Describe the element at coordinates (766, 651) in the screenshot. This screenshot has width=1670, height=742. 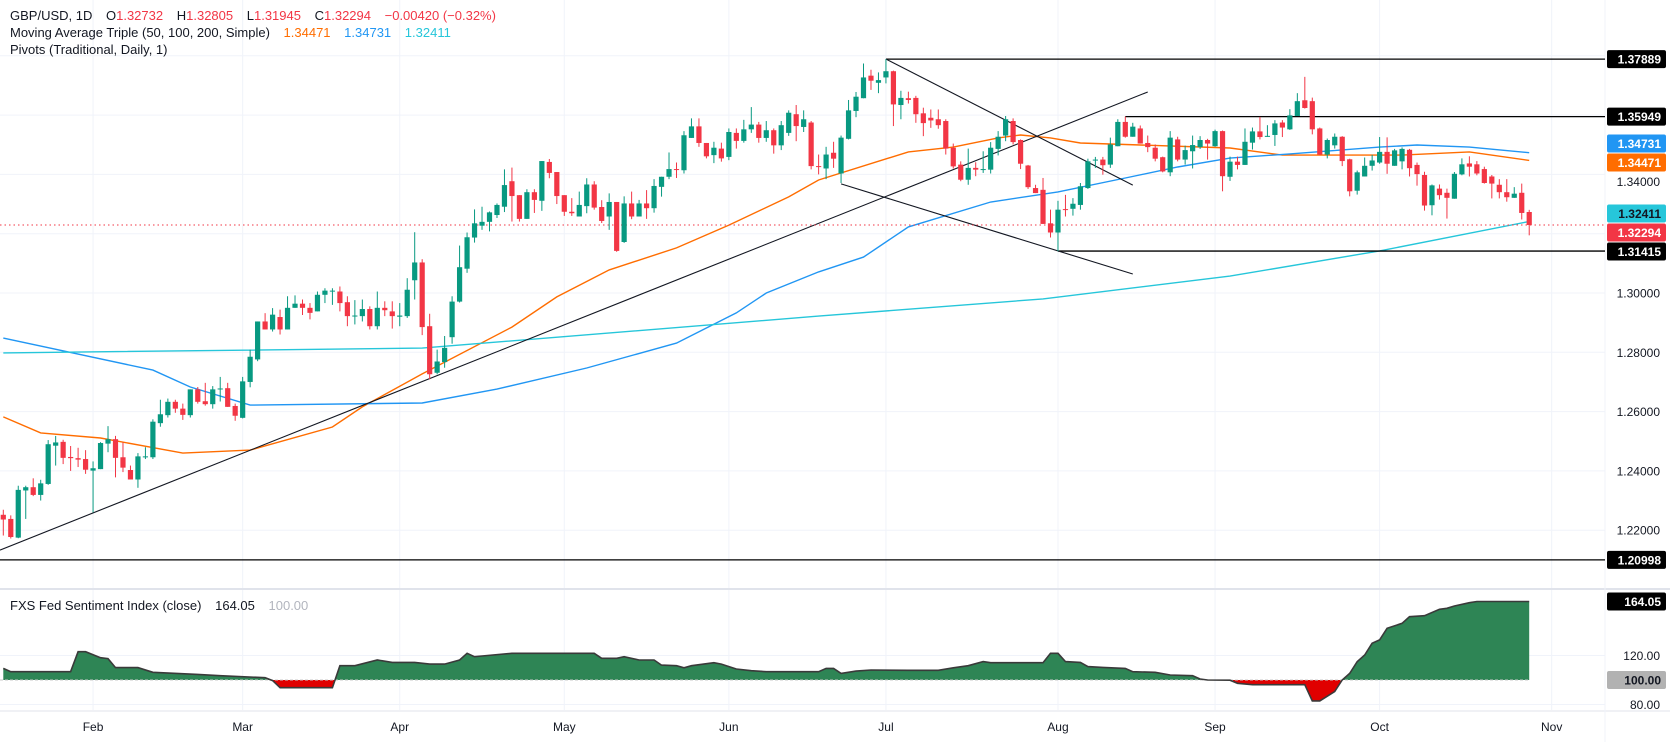
I see `sentiment-line` at that location.